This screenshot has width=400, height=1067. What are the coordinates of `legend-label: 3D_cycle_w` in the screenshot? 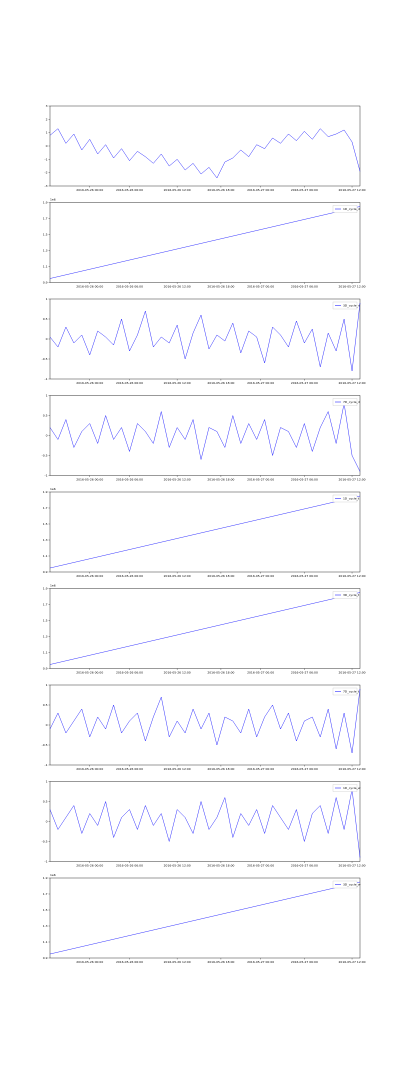 It's located at (352, 885).